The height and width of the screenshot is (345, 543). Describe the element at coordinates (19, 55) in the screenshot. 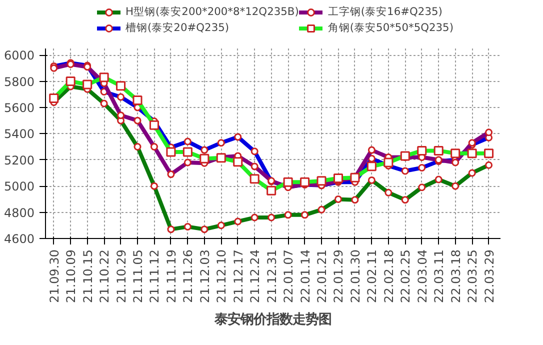

I see `y-tick-label: 6000` at that location.